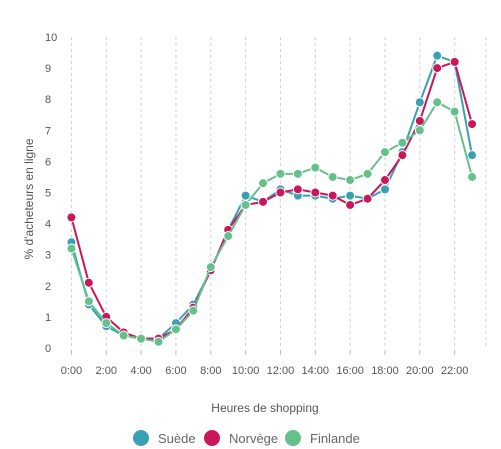 The height and width of the screenshot is (449, 501). What do you see at coordinates (385, 371) in the screenshot?
I see `x-tick-label: 18:00` at bounding box center [385, 371].